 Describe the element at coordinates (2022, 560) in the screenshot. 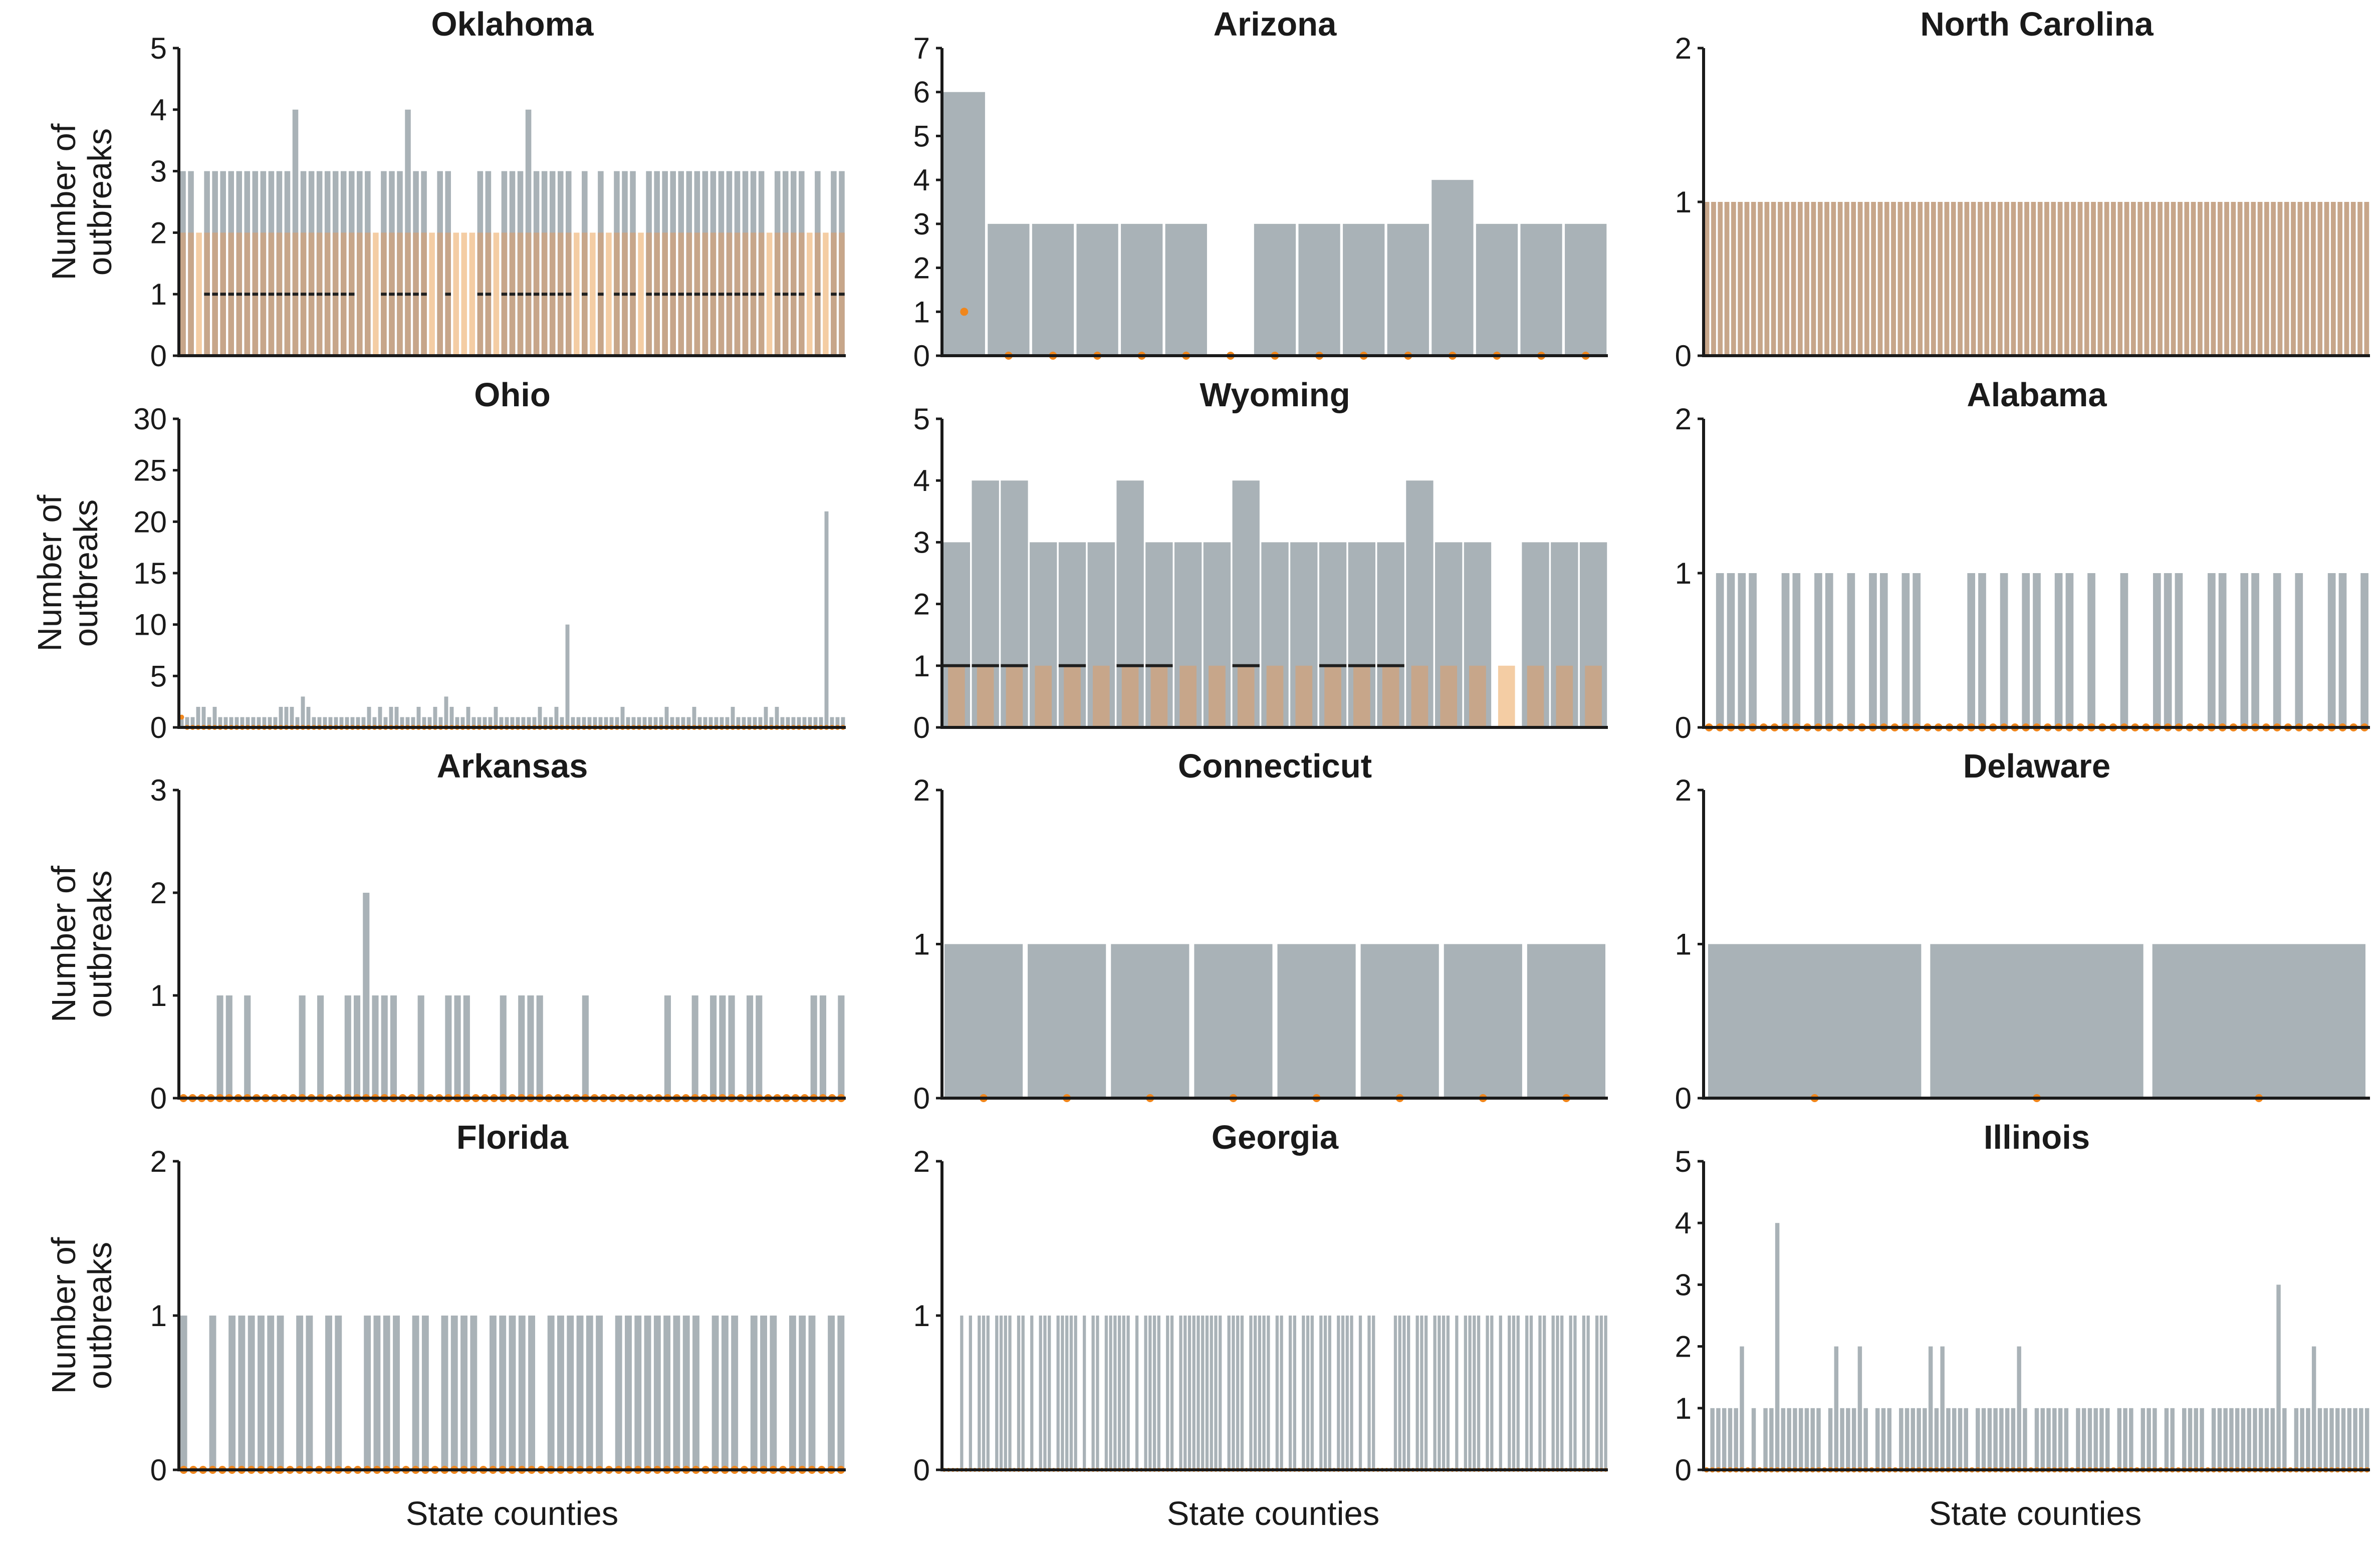

I see `panel-alabama: Alabama 0 1 2` at that location.